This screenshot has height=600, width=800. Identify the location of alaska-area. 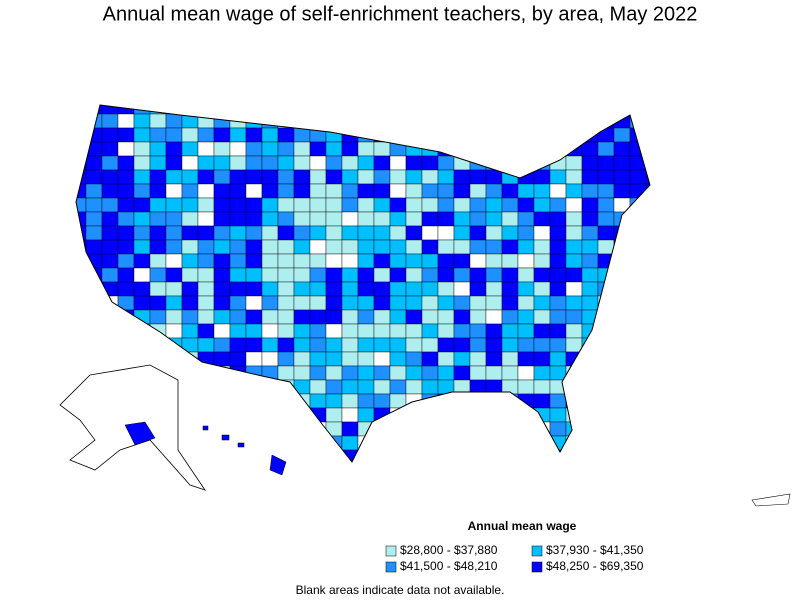
(140, 433).